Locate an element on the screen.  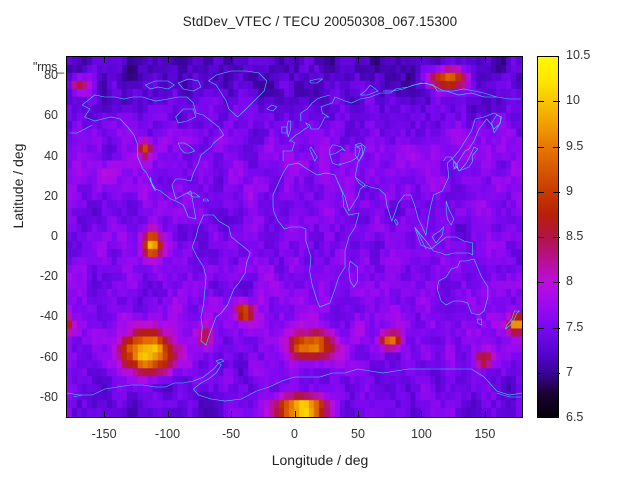
x-tick-label: 150 is located at coordinates (485, 434).